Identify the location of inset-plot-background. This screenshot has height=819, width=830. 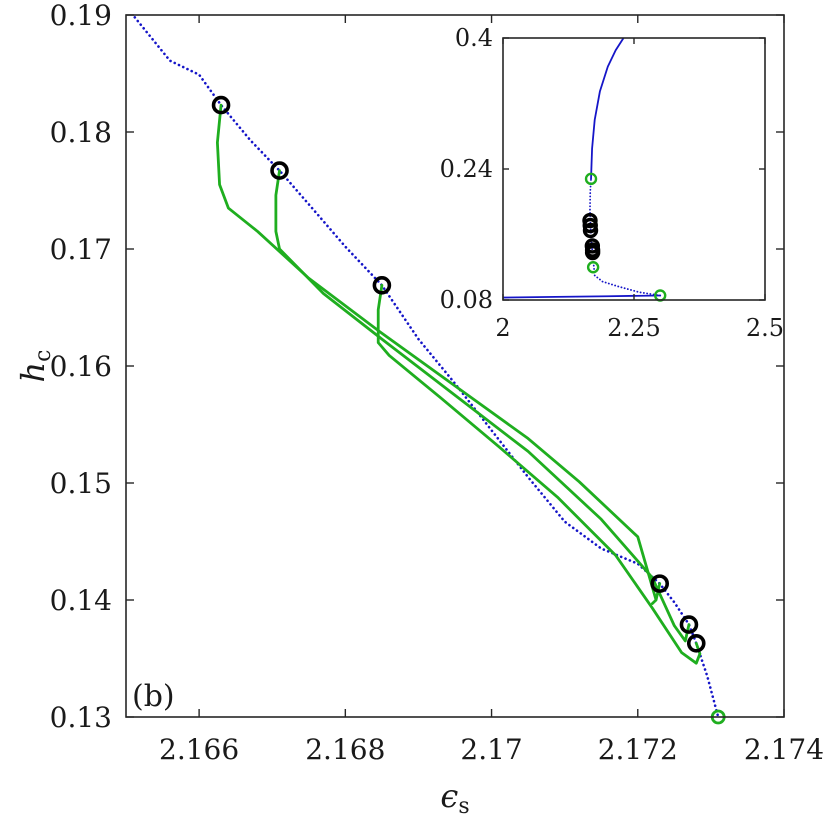
(634, 169).